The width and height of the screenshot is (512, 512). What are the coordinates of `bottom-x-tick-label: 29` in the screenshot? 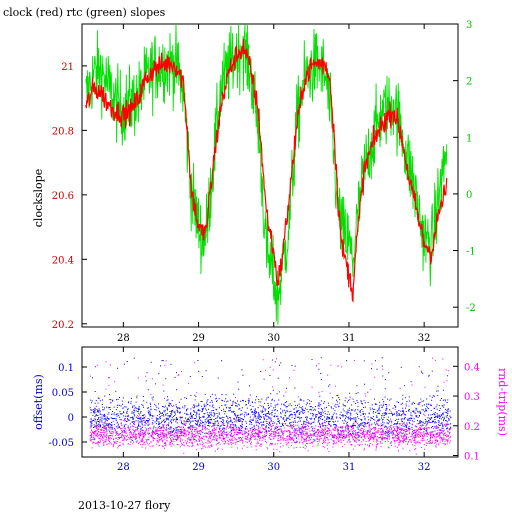 It's located at (198, 467).